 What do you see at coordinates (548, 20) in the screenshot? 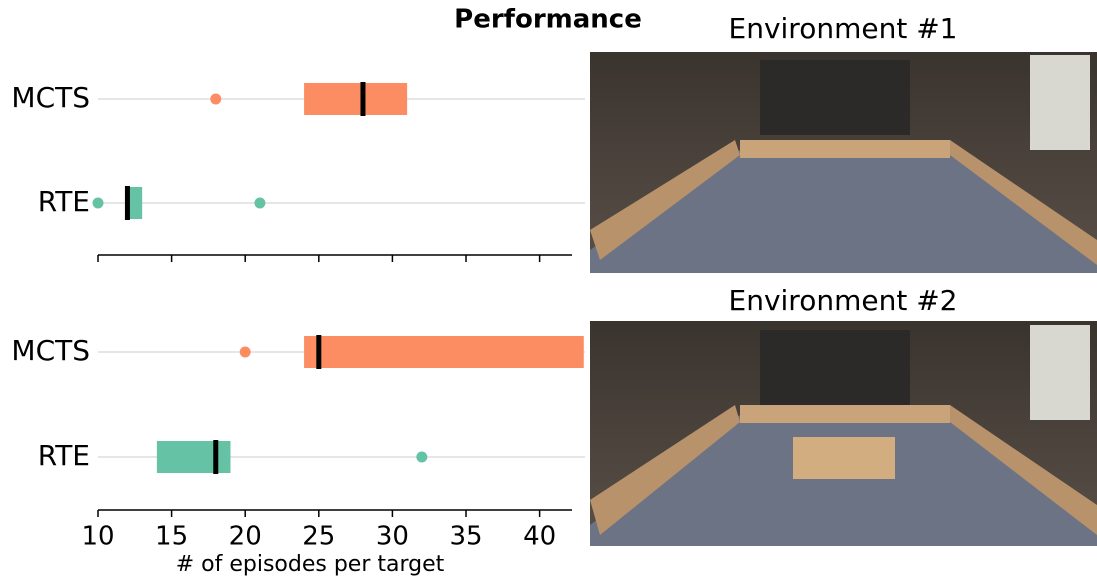
I see `chart-title: Performance` at bounding box center [548, 20].